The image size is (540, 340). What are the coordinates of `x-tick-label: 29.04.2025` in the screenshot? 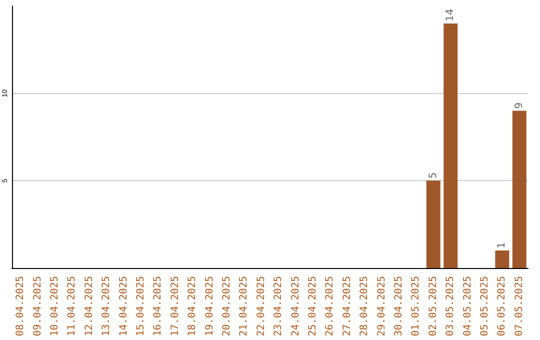 It's located at (382, 306).